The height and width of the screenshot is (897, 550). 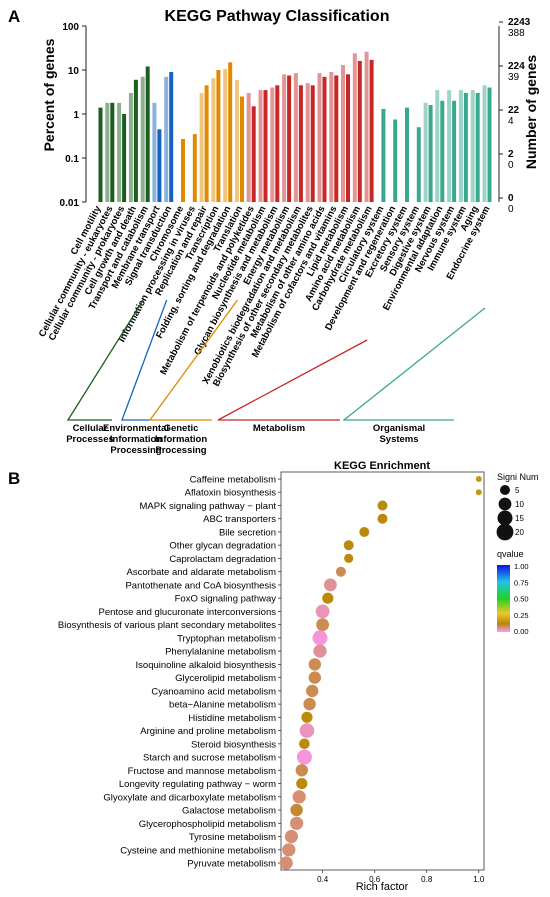 What do you see at coordinates (231, 864) in the screenshot?
I see `pathway-label: Pyruvate metabolism` at bounding box center [231, 864].